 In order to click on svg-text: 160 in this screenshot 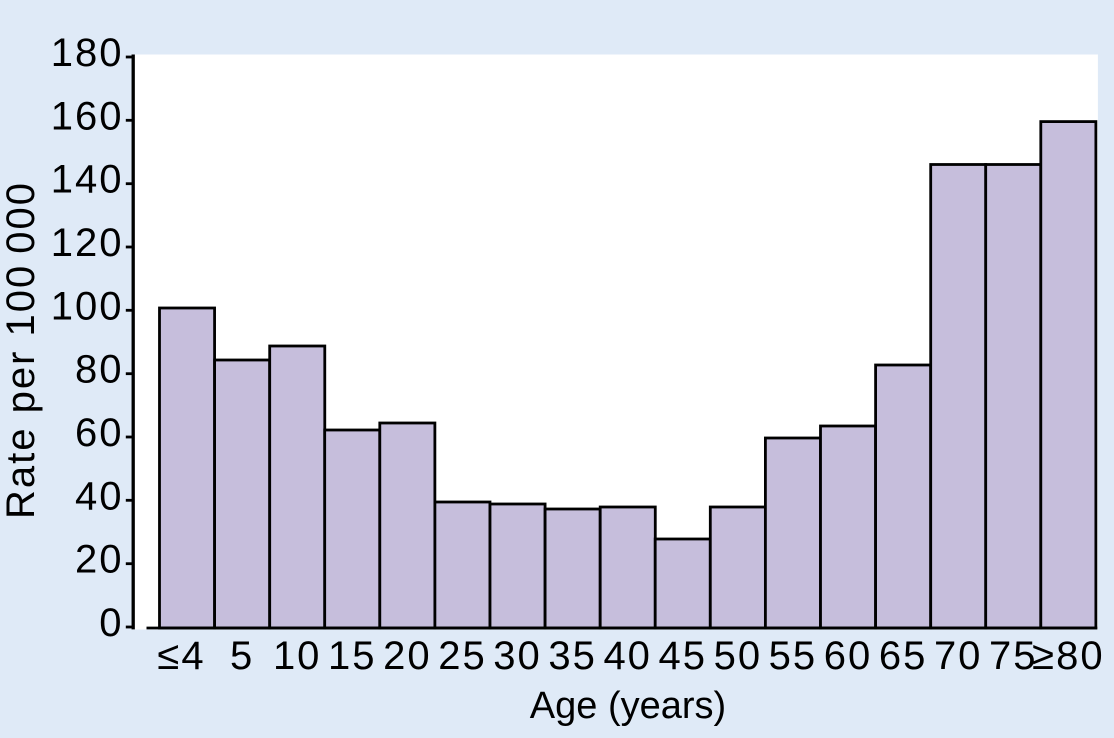, I will do `click(87, 116)`.